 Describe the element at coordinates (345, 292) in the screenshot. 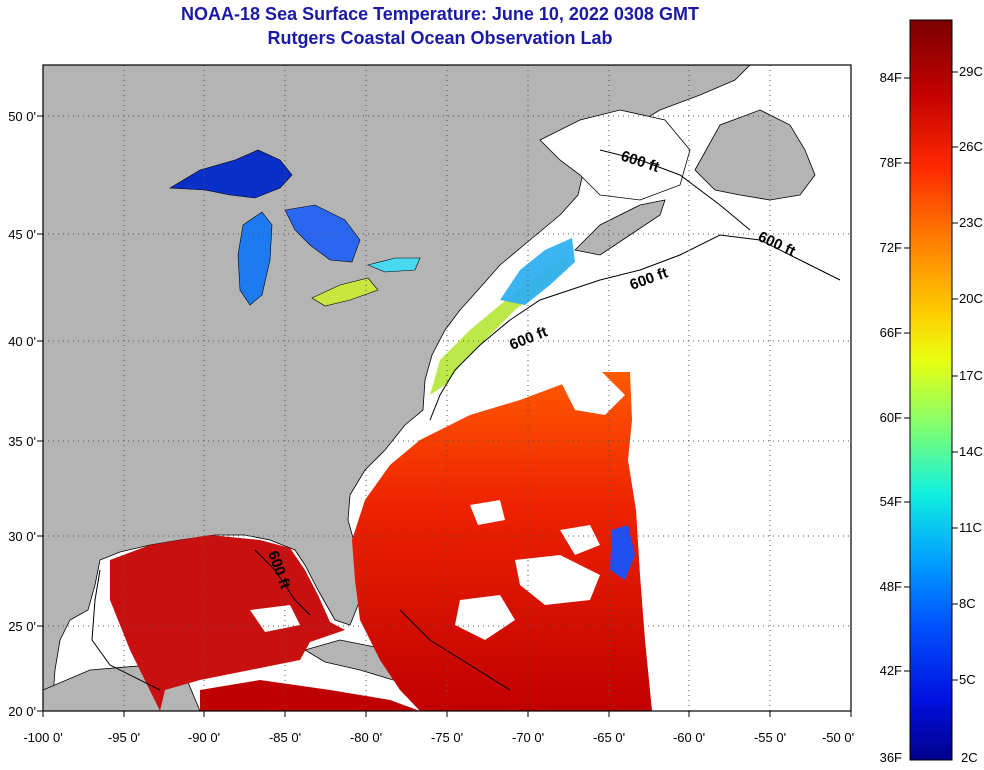

I see `lake-erie` at that location.